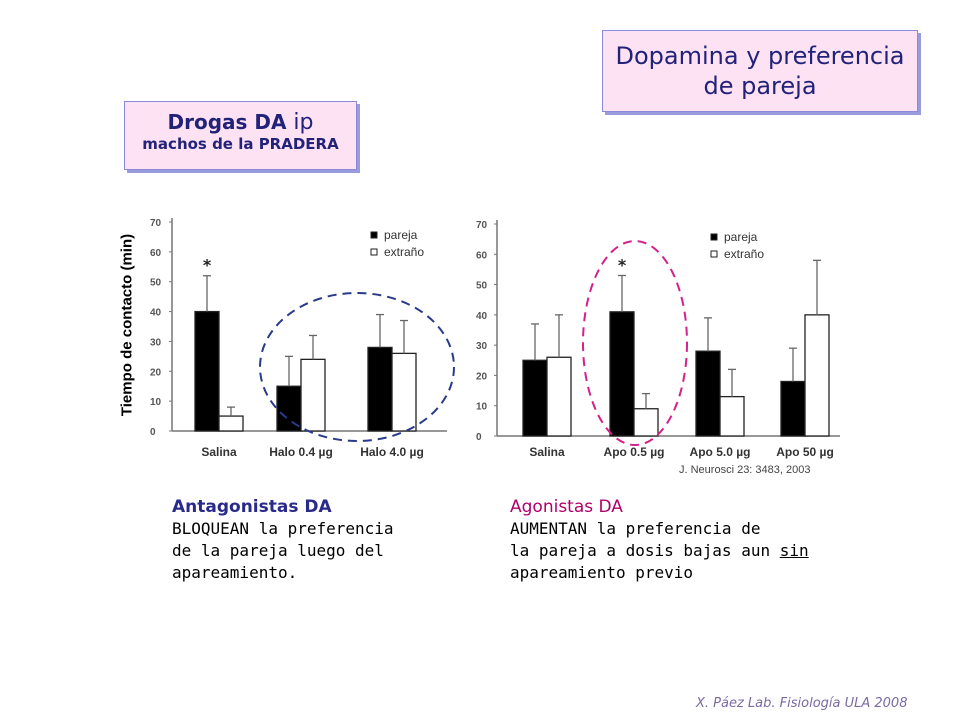  Describe the element at coordinates (602, 572) in the screenshot. I see `agonists-line3: apareamiento previo` at that location.